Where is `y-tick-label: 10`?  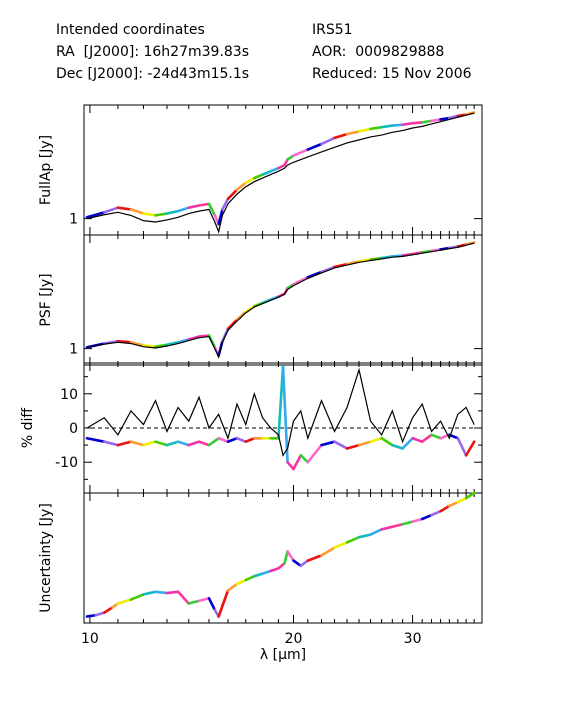
y-tick-label: 10 is located at coordinates (69, 395).